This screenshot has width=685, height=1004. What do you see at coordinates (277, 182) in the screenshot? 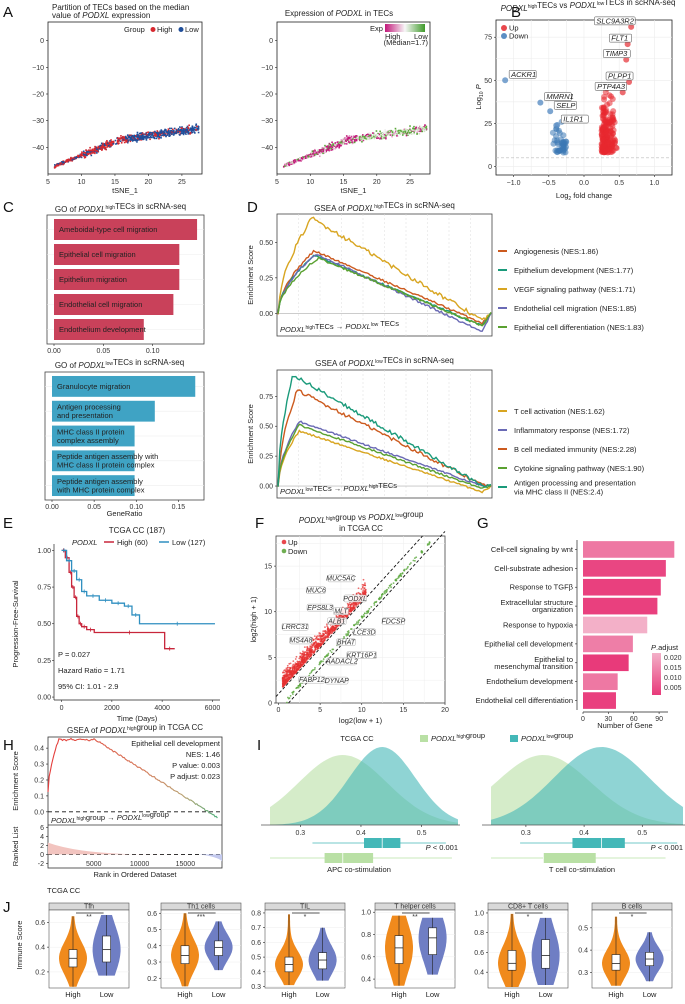
I see `x-tick-label: 5` at bounding box center [277, 182].